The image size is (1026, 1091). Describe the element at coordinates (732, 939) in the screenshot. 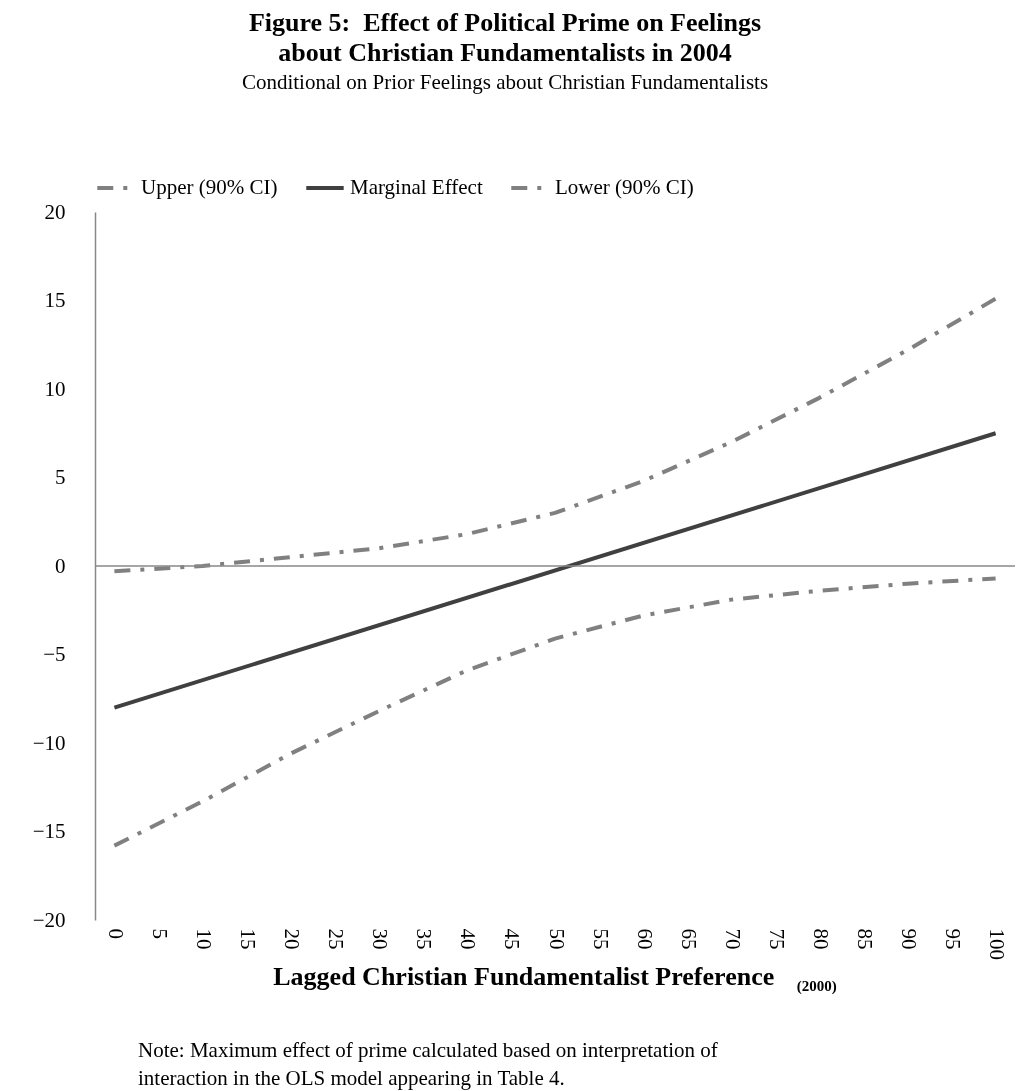

I see `x-tick-label: 70` at that location.